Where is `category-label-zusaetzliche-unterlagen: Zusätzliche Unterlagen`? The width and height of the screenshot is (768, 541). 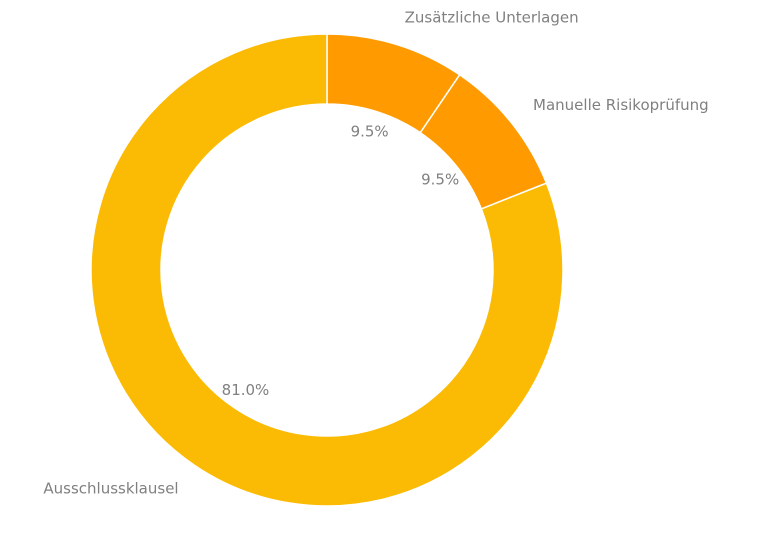
category-label-zusaetzliche-unterlagen: Zusätzliche Unterlagen is located at coordinates (492, 18).